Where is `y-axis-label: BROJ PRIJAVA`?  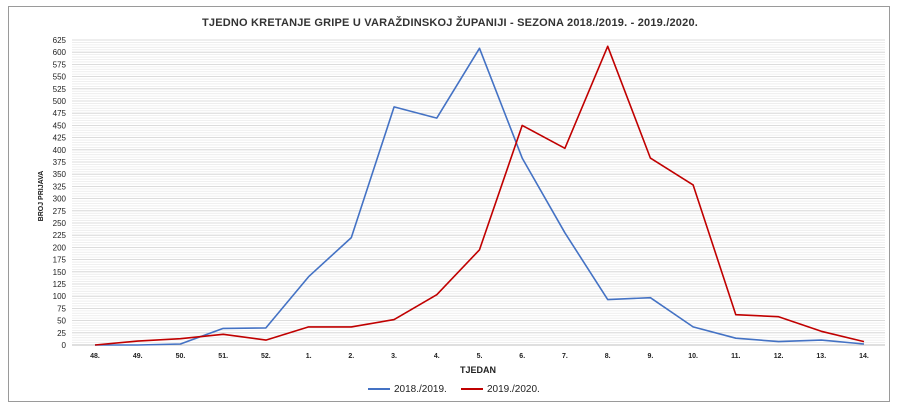 y-axis-label: BROJ PRIJAVA is located at coordinates (41, 196).